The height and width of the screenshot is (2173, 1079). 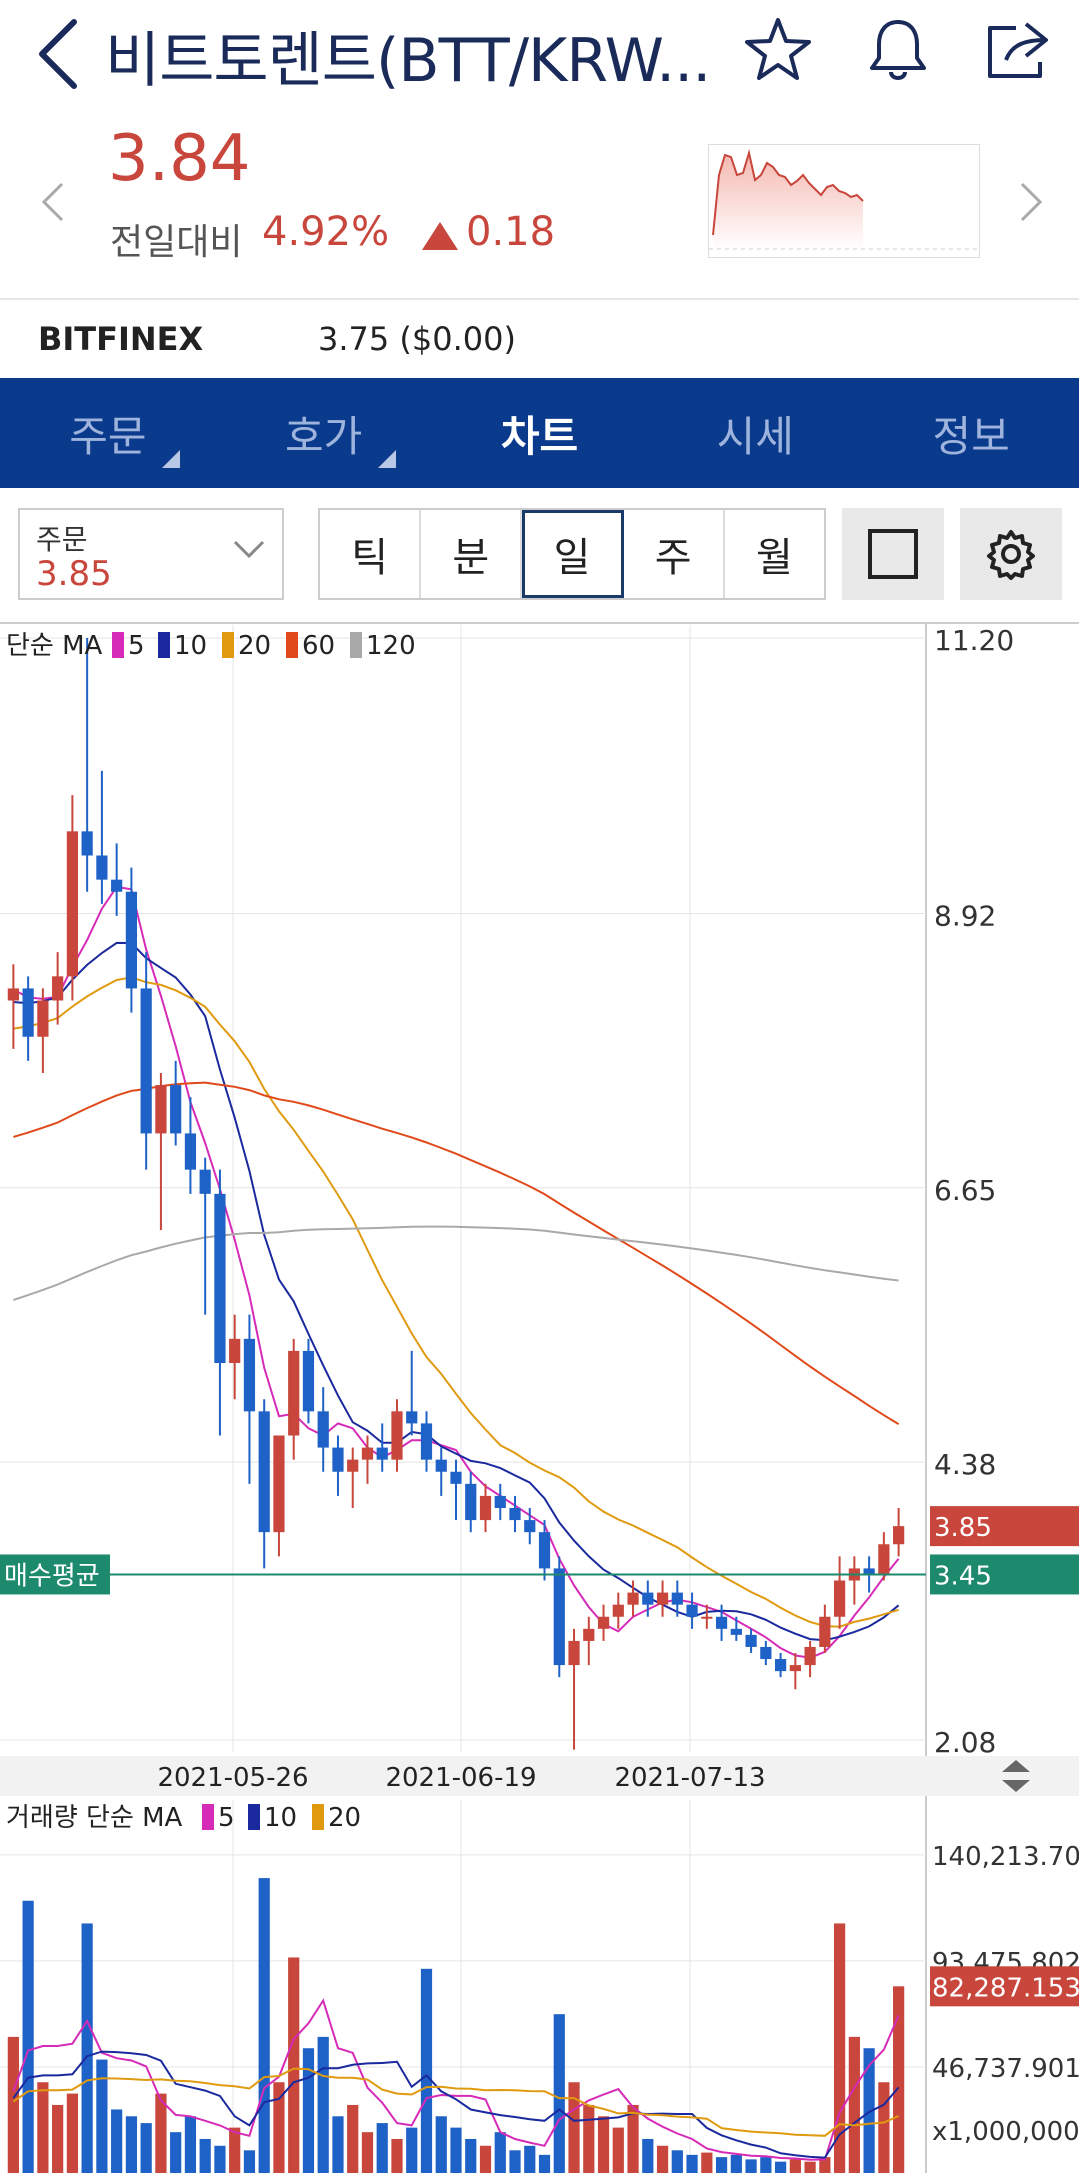 I want to click on period-week: 주, so click(x=674, y=554).